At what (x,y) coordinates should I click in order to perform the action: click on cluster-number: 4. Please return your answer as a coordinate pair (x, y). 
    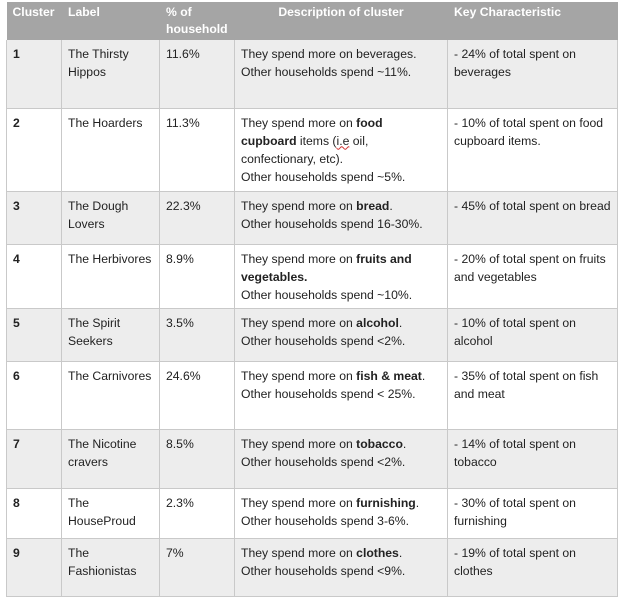
    Looking at the image, I should click on (34, 276).